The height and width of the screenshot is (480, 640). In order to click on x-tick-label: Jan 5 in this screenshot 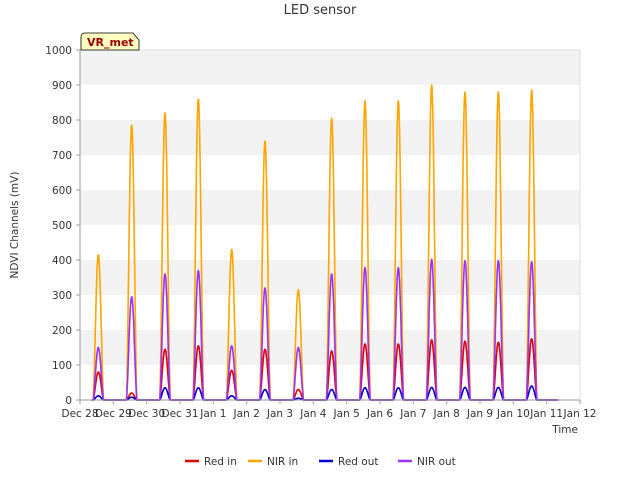, I will do `click(346, 414)`.